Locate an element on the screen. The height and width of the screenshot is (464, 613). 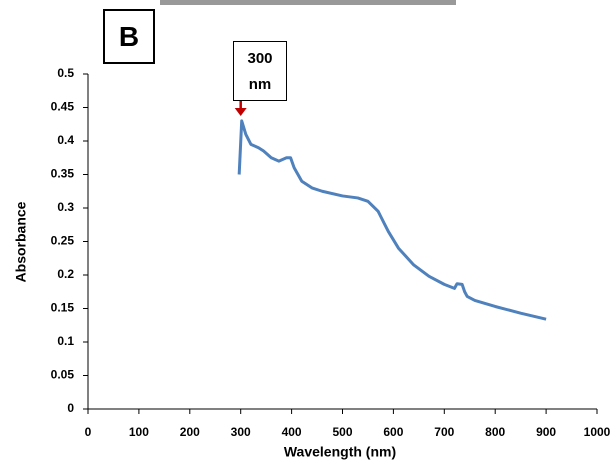
x-tick-label: 400 is located at coordinates (292, 432).